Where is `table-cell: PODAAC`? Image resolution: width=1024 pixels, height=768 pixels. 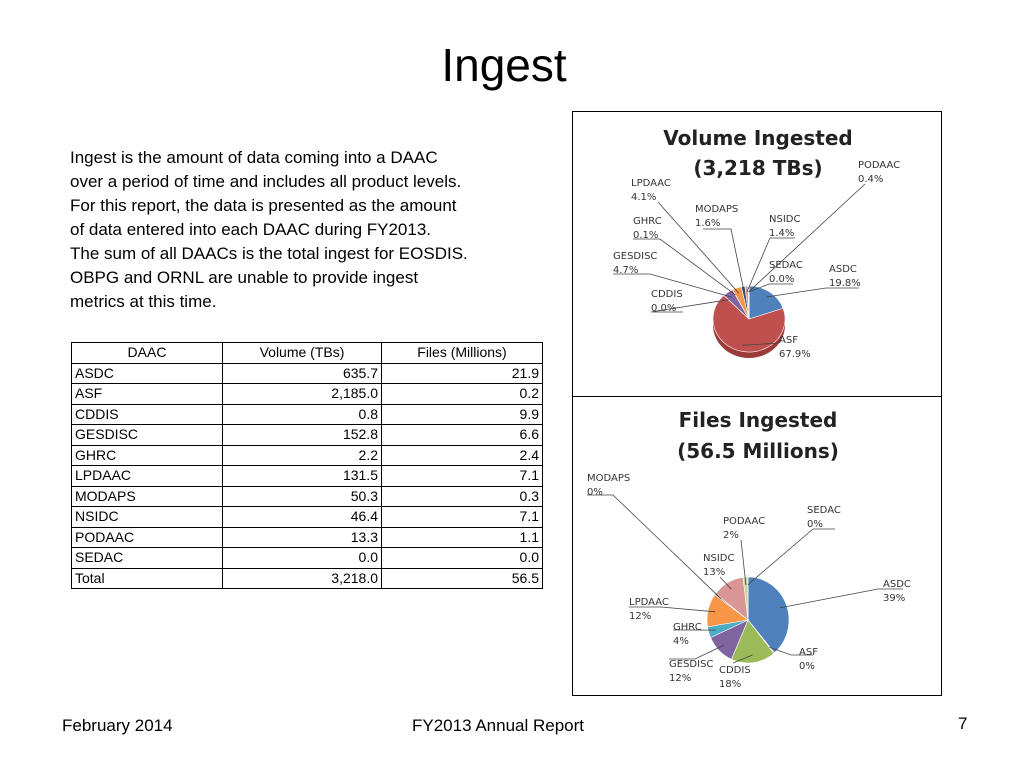 table-cell: PODAAC is located at coordinates (147, 537).